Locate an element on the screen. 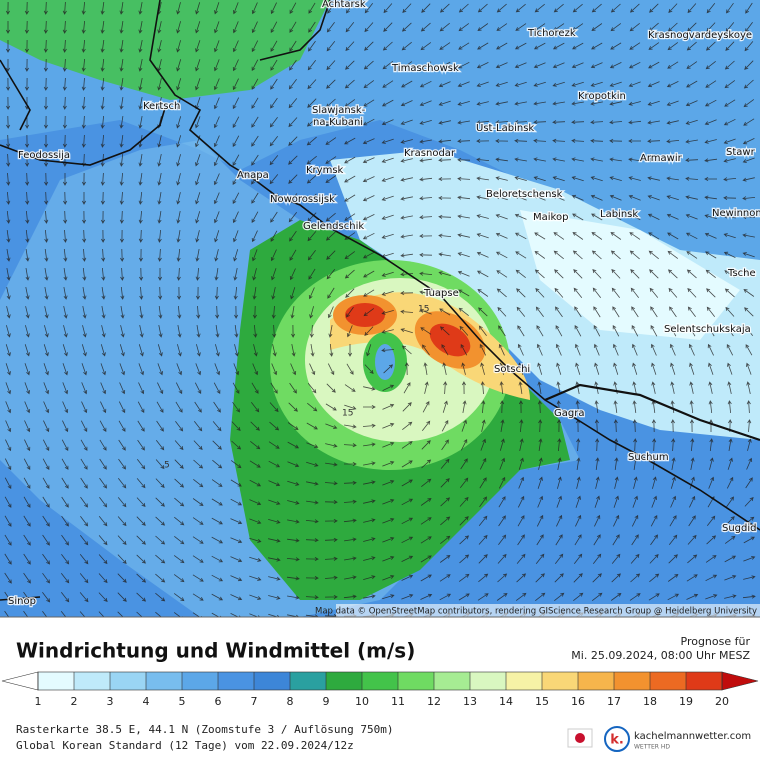  brand-sub: WETTER HD is located at coordinates (652, 747).